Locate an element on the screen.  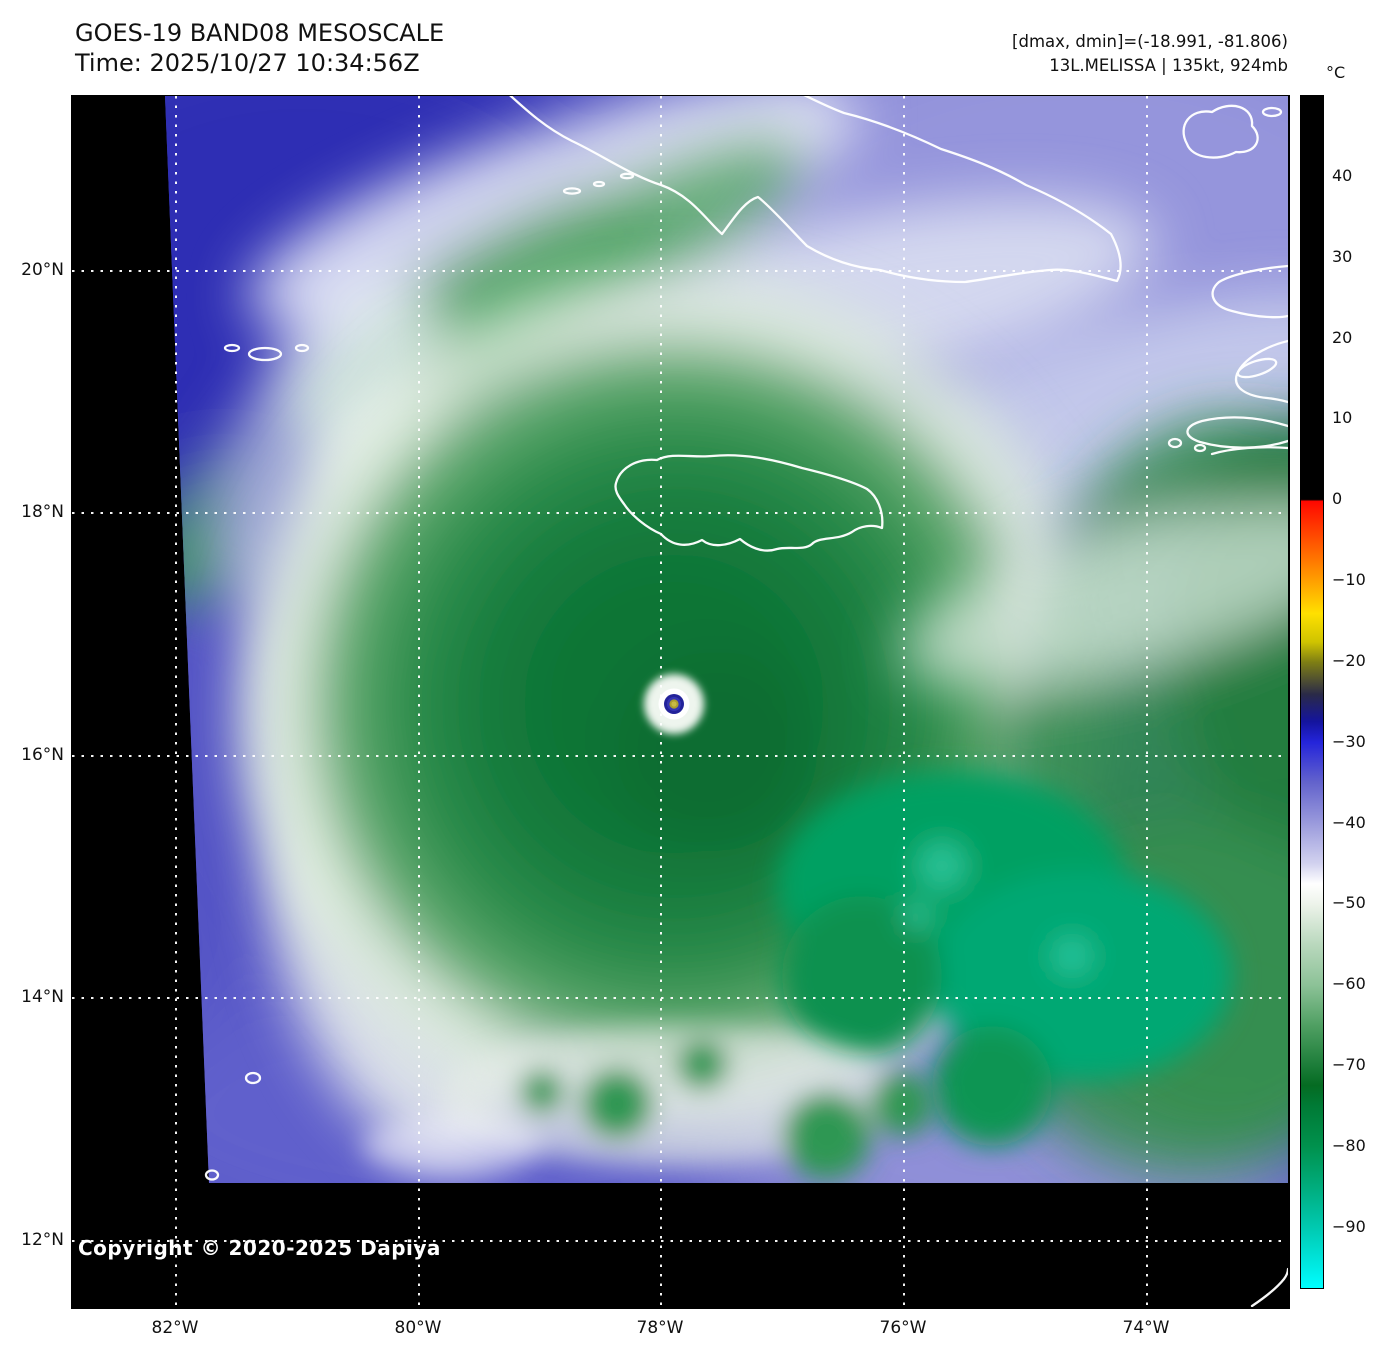
lat-label-20n: 20°N is located at coordinates (42, 270).